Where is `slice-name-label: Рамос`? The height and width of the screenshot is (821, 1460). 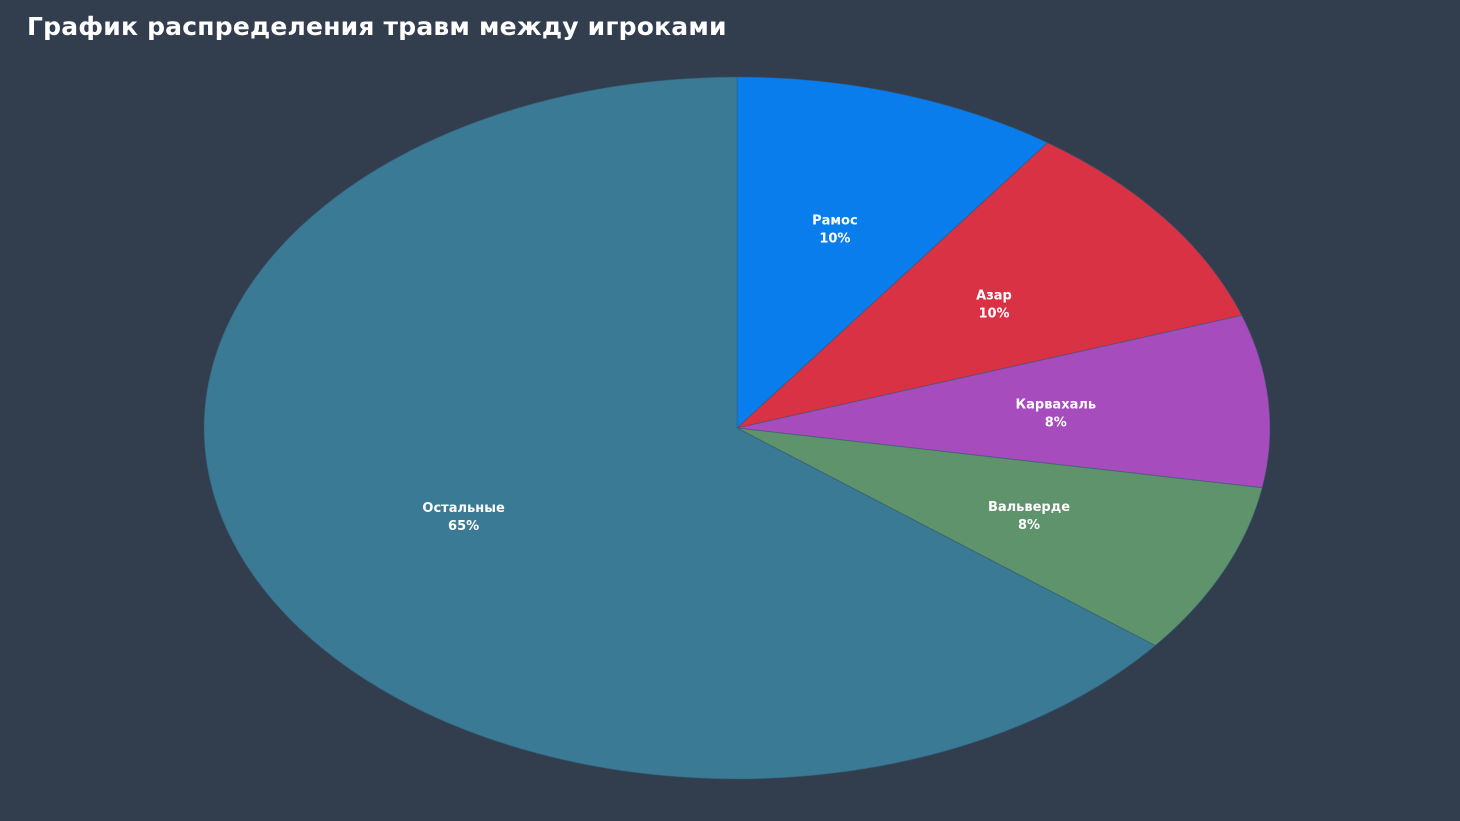
slice-name-label: Рамос is located at coordinates (835, 221).